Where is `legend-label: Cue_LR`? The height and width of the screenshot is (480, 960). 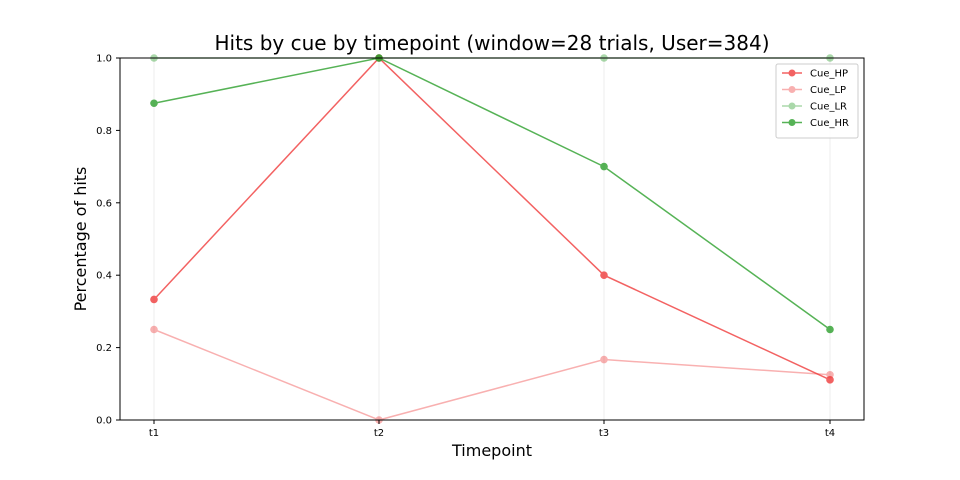 legend-label: Cue_LR is located at coordinates (828, 107).